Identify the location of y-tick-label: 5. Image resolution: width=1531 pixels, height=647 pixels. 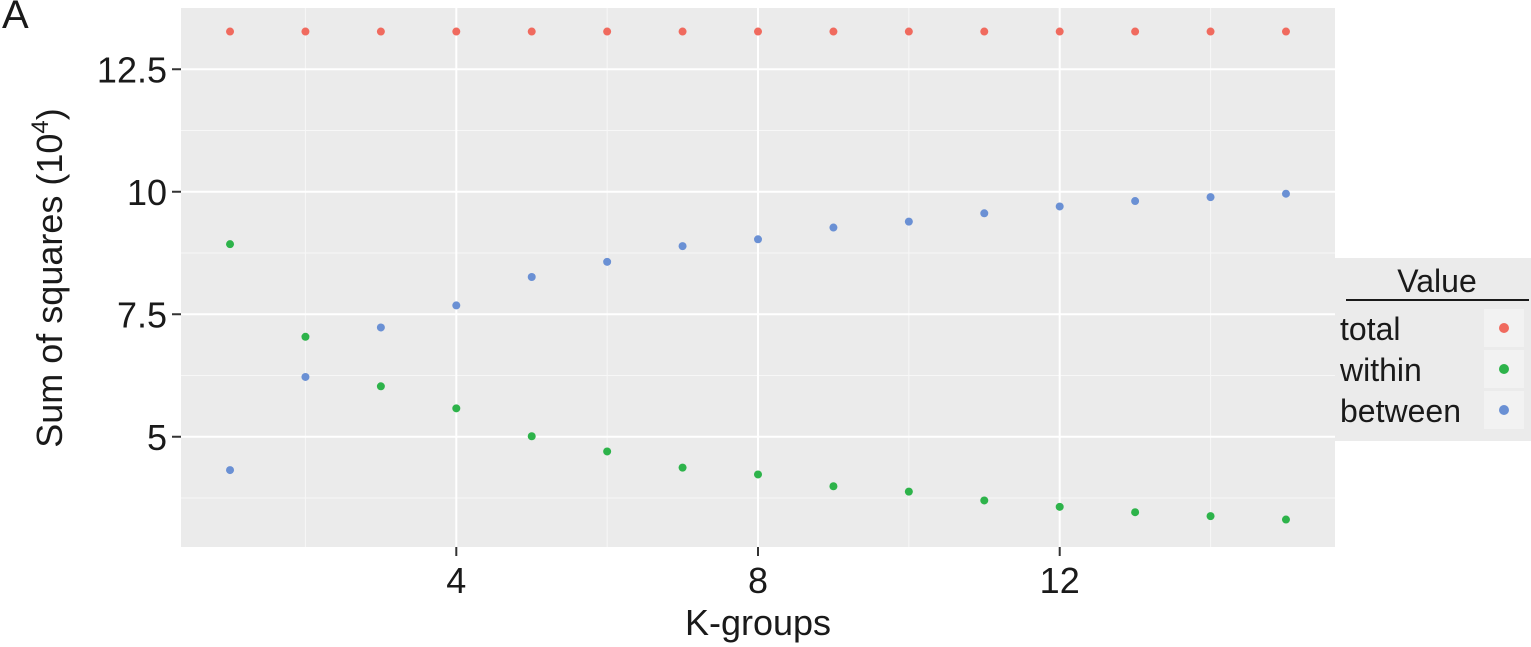
(157, 437).